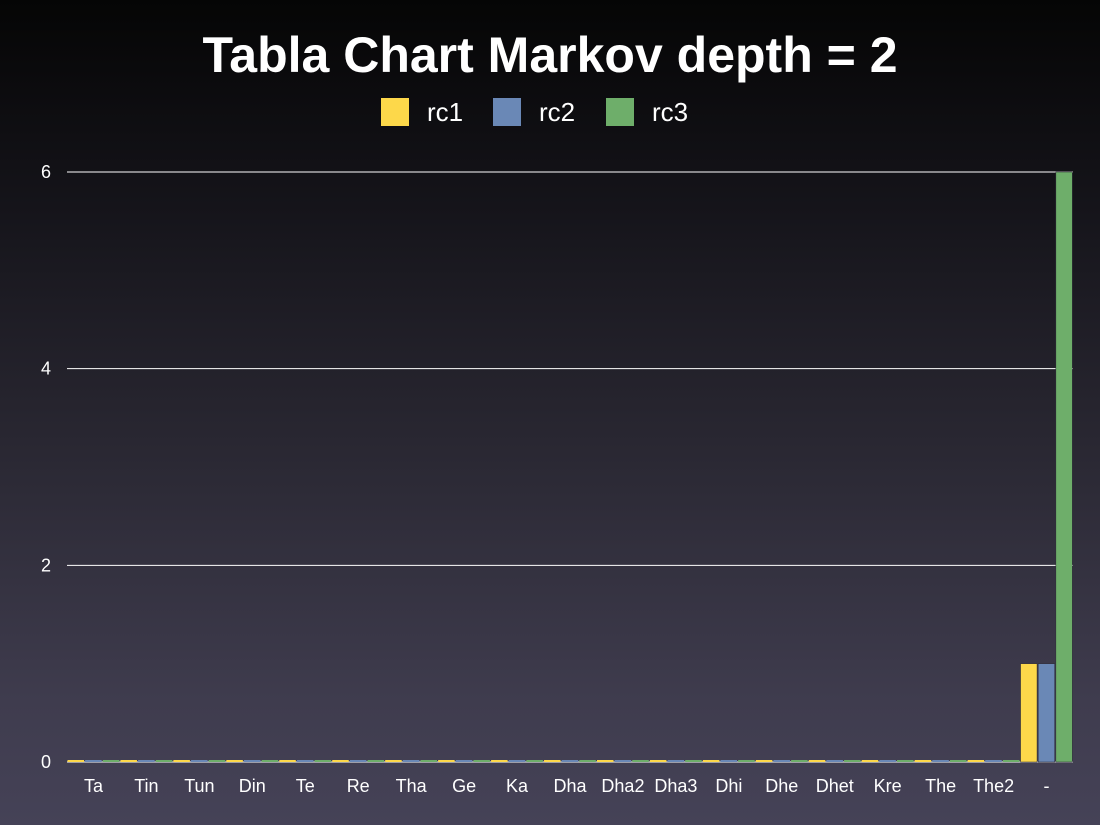 This screenshot has height=825, width=1100. What do you see at coordinates (217, 761) in the screenshot?
I see `bar-rc3-Tun` at bounding box center [217, 761].